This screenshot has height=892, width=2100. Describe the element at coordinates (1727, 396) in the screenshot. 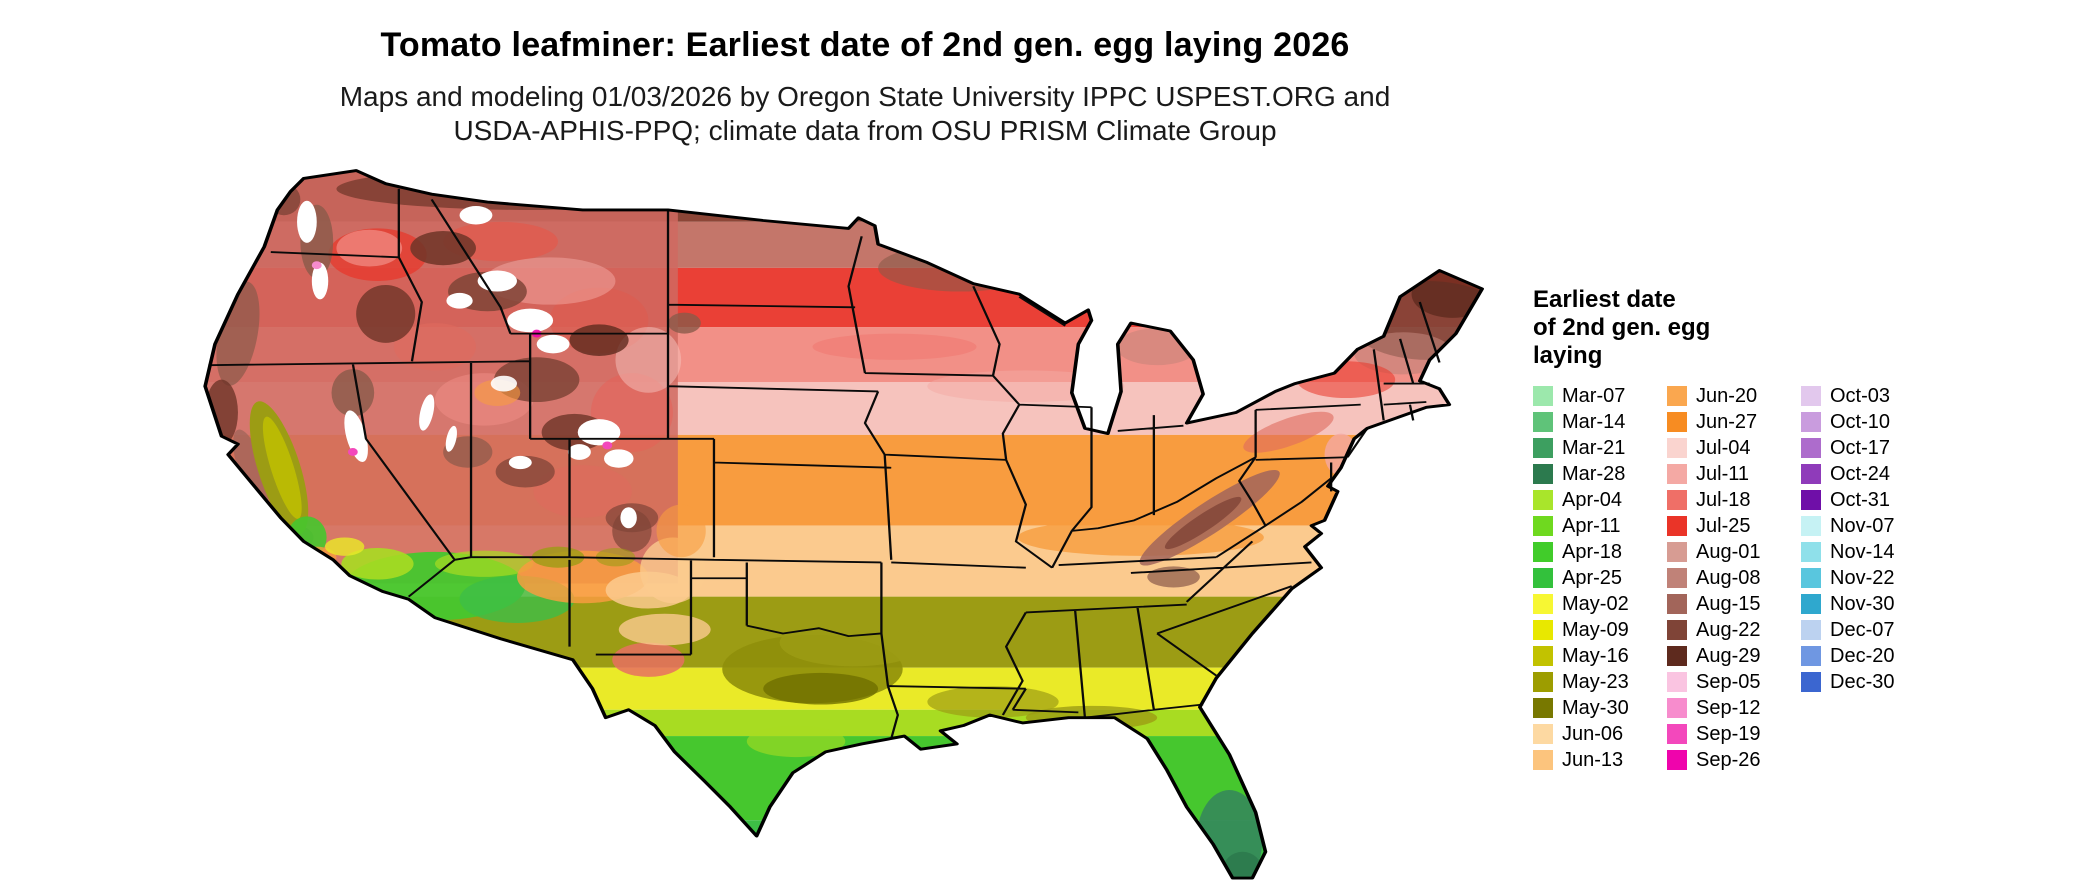

I see `legend-label: Jun-20` at that location.